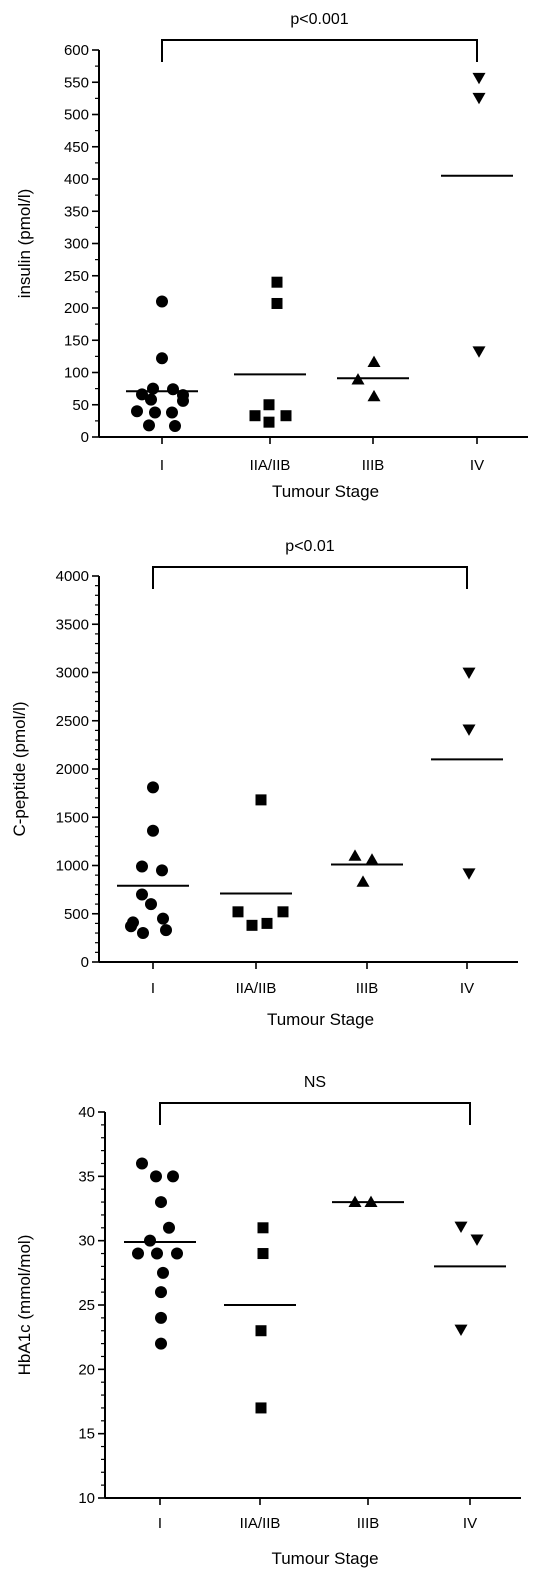 Image resolution: width=541 pixels, height=1596 pixels. I want to click on y-tick-label: 400, so click(76, 179).